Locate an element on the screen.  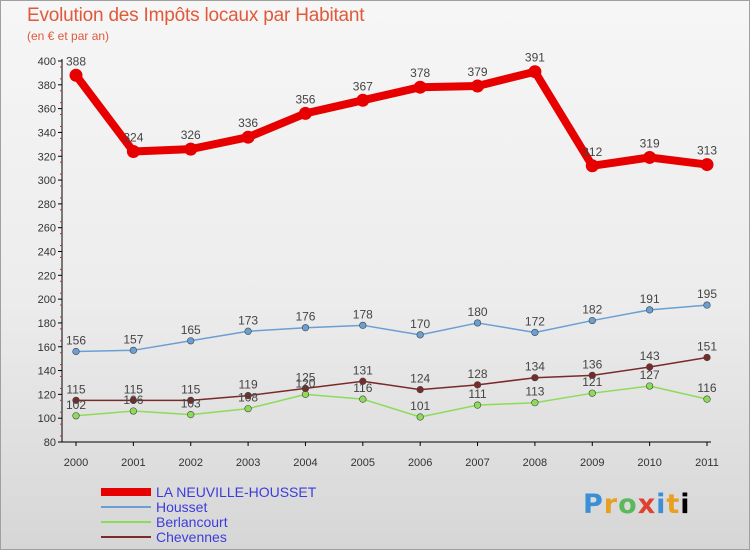
x-tick-label: 2004 is located at coordinates (305, 463).